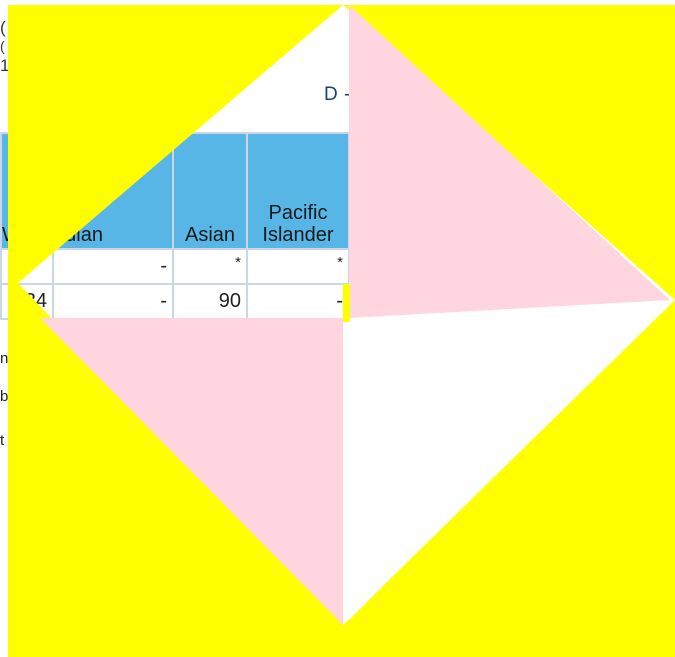 This screenshot has height=657, width=675. I want to click on footnote-line: b, so click(4, 396).